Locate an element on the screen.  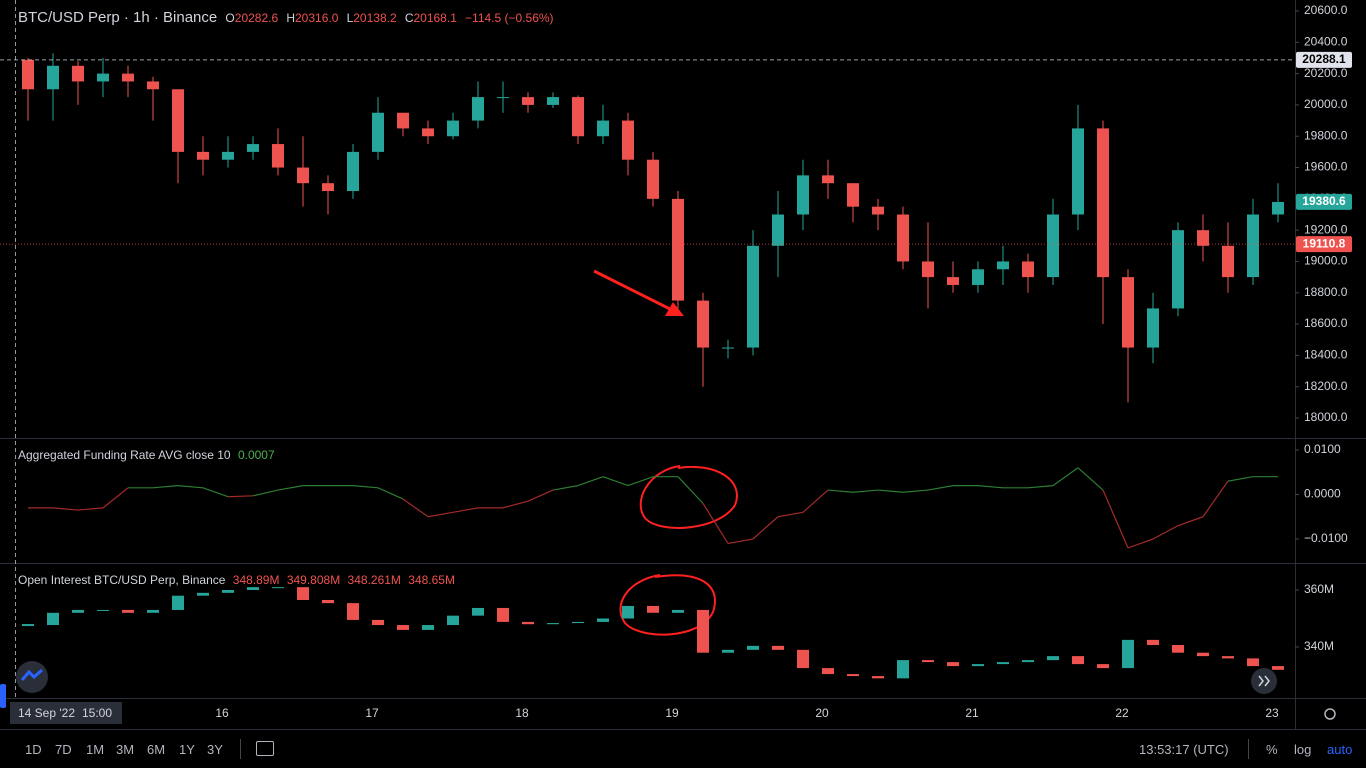
range-button: 1Y is located at coordinates (187, 749).